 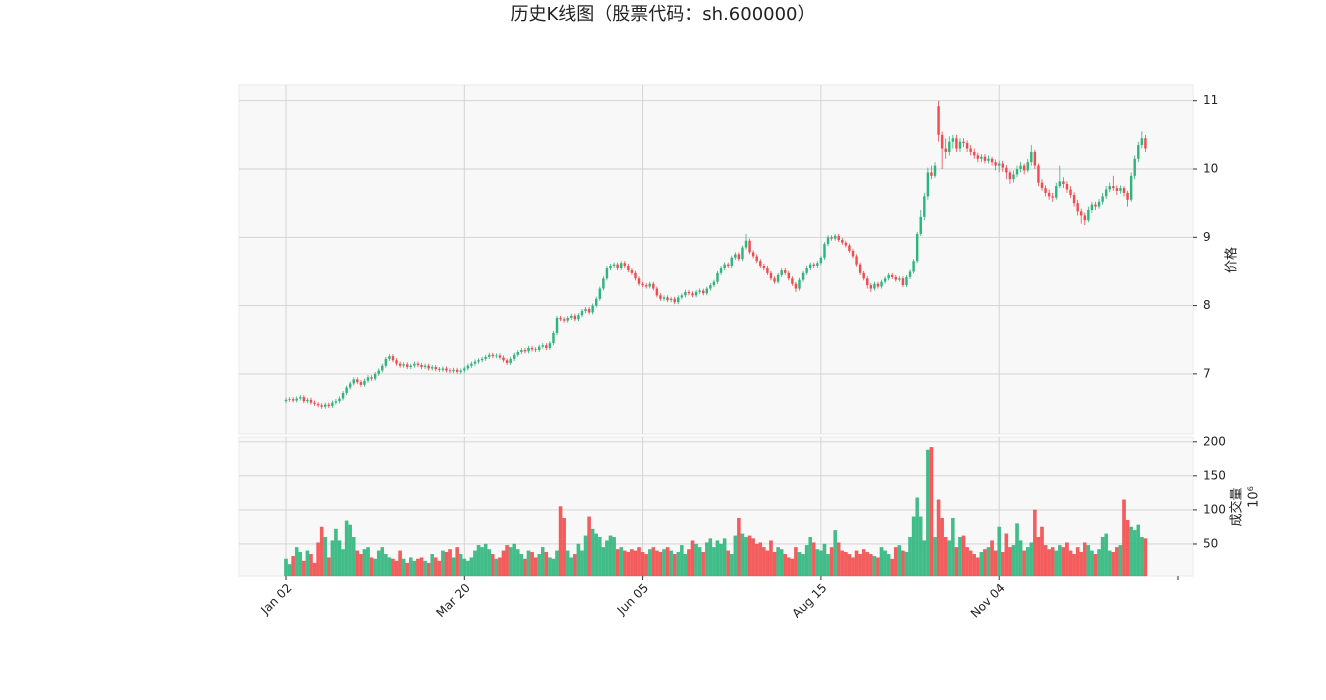 I want to click on x-tick-label: Jan 02, so click(x=275, y=599).